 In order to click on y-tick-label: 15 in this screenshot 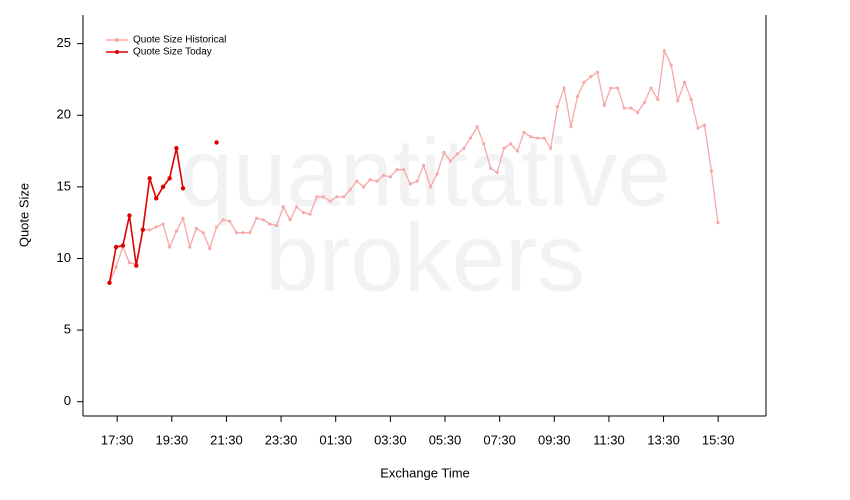, I will do `click(64, 185)`.